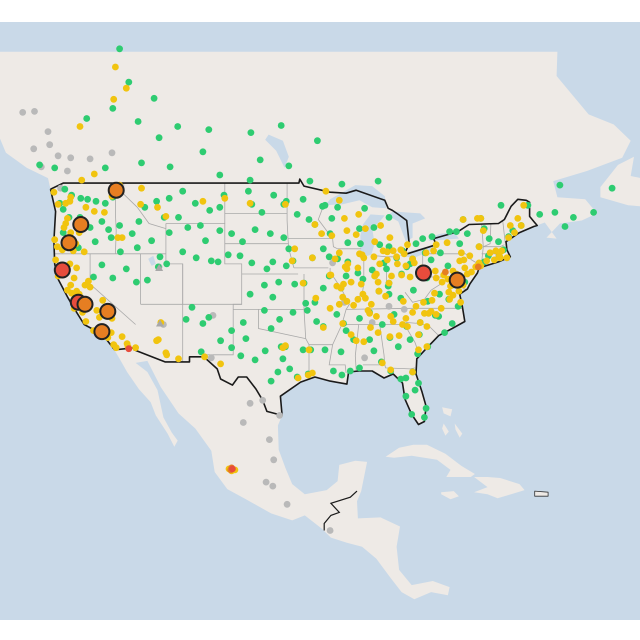 The height and width of the screenshot is (640, 640). Describe the element at coordinates (406, 226) in the screenshot. I see `great-lake` at that location.